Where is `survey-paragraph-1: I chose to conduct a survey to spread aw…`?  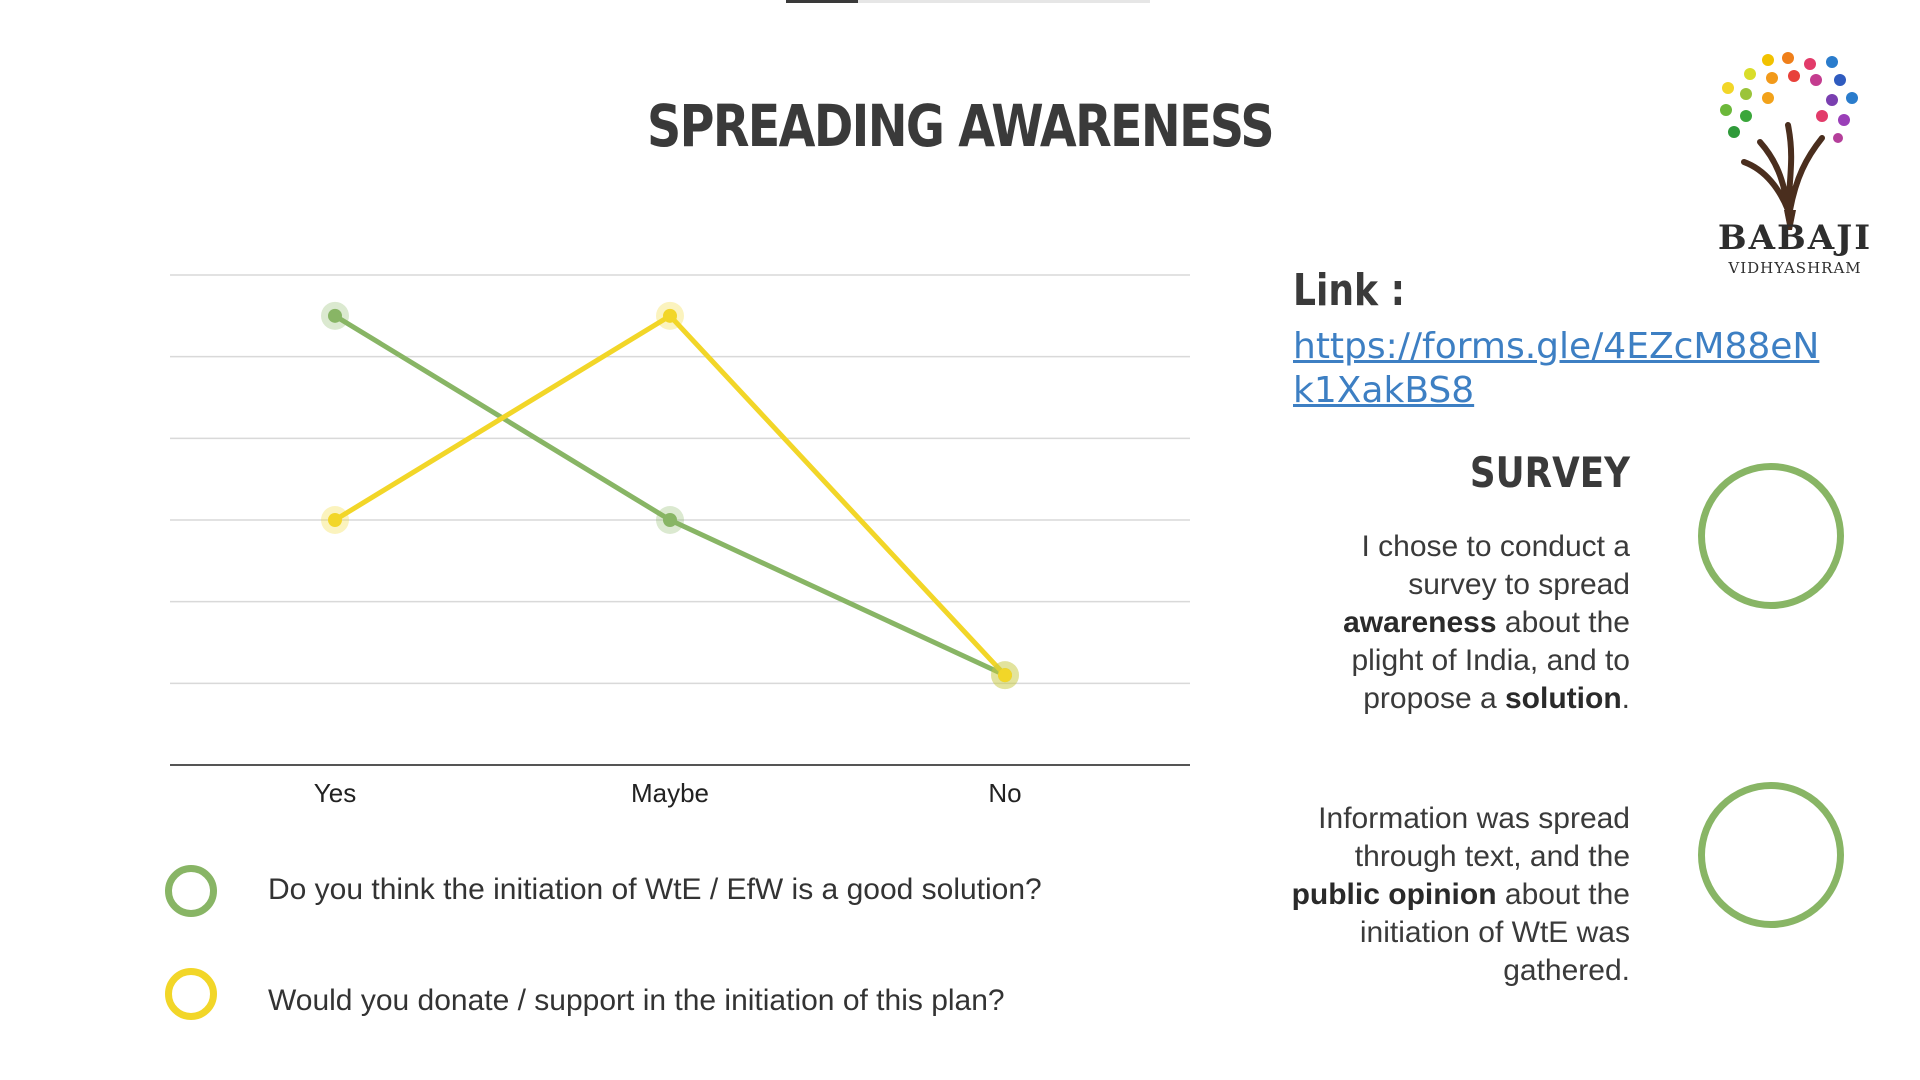 survey-paragraph-1: I chose to conduct a survey to spread aw… is located at coordinates (1460, 623).